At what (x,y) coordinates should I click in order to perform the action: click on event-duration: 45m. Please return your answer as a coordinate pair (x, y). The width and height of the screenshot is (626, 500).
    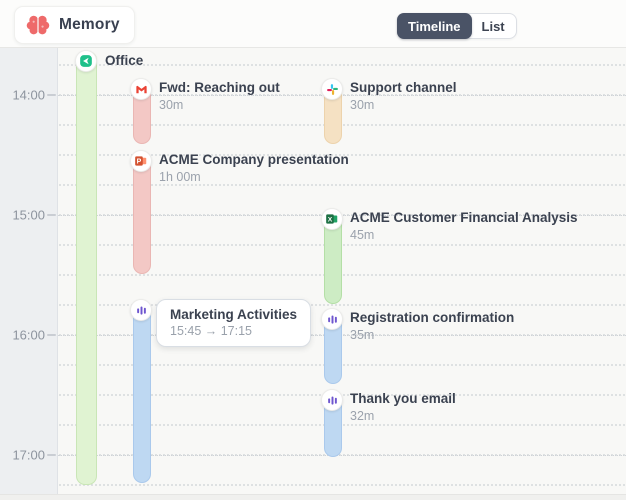
    Looking at the image, I should click on (362, 235).